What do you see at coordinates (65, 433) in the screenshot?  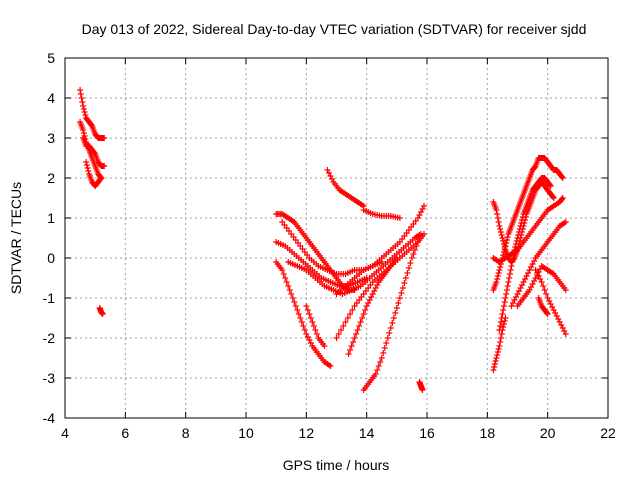 I see `x-tick-label: 4` at bounding box center [65, 433].